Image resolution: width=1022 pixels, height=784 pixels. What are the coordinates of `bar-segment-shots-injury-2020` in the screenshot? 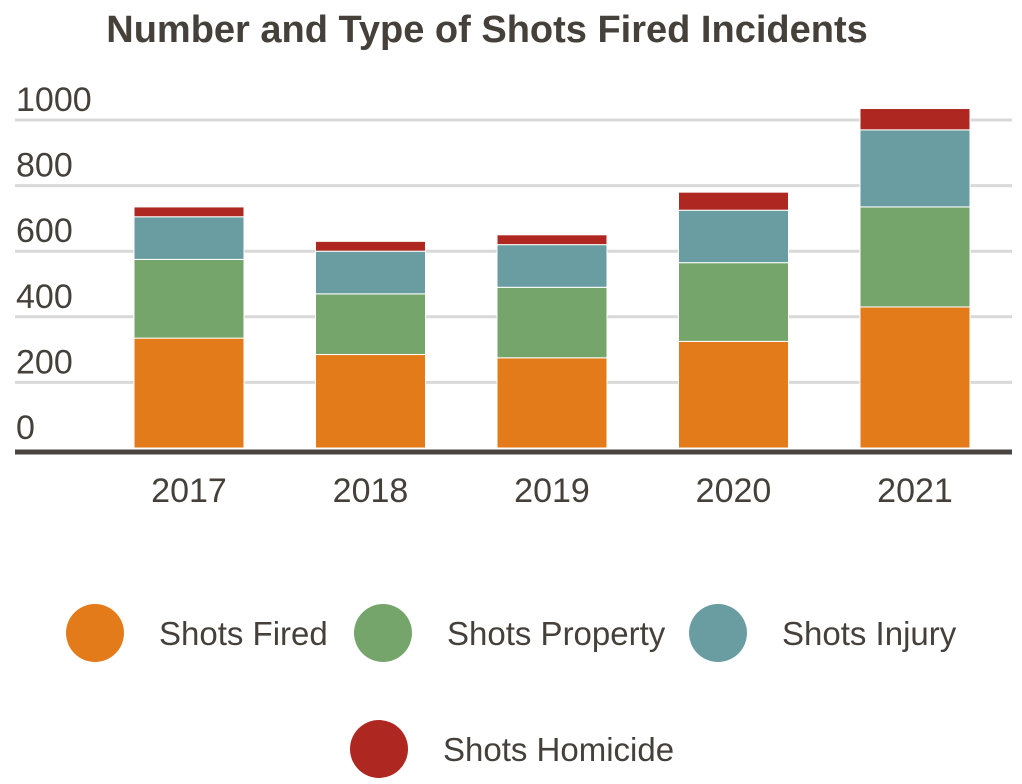 It's located at (733, 236).